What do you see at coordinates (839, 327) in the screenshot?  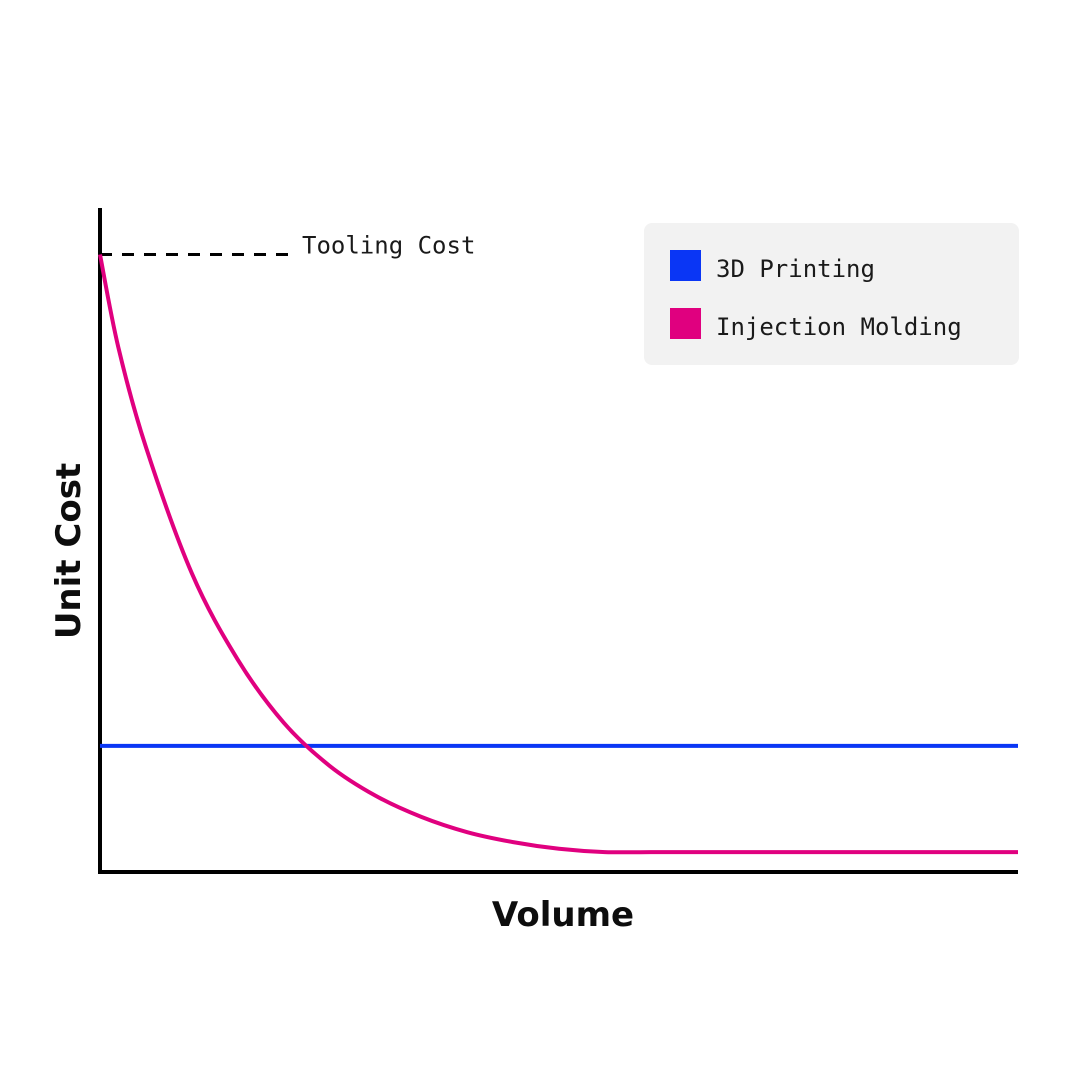 I see `legend-label-injection-molding: Injection Molding` at bounding box center [839, 327].